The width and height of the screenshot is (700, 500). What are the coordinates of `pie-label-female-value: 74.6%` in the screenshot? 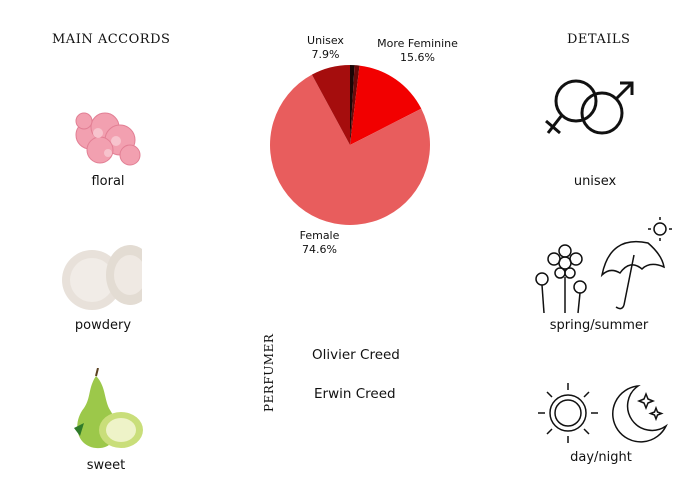 It's located at (319, 249).